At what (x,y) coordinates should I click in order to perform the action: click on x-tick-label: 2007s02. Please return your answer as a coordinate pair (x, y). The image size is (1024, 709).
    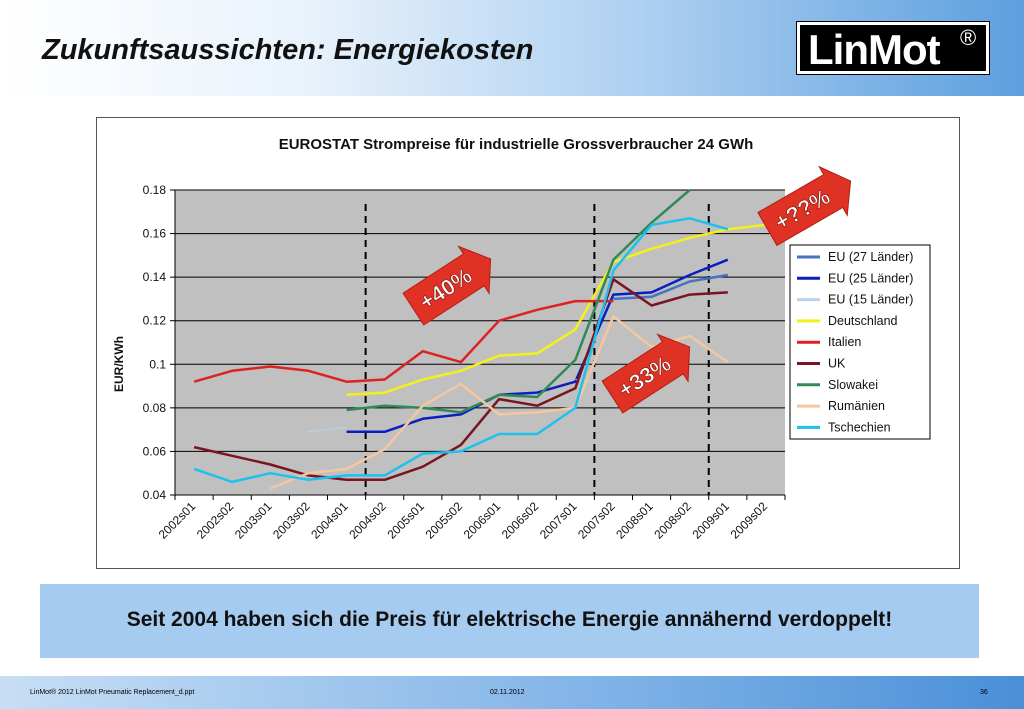
    Looking at the image, I should click on (596, 520).